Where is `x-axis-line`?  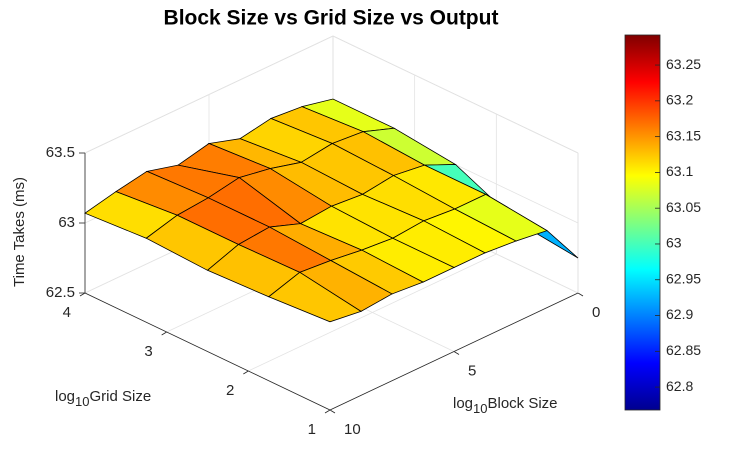 x-axis-line is located at coordinates (454, 351).